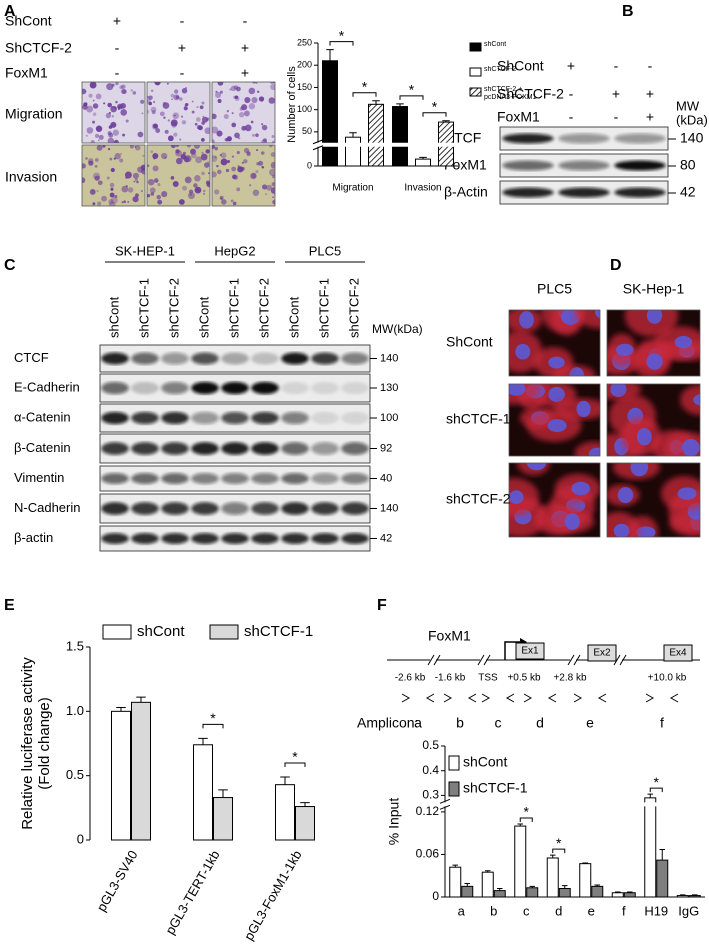 This screenshot has width=709, height=948. Describe the element at coordinates (285, 812) in the screenshot. I see `bar` at that location.